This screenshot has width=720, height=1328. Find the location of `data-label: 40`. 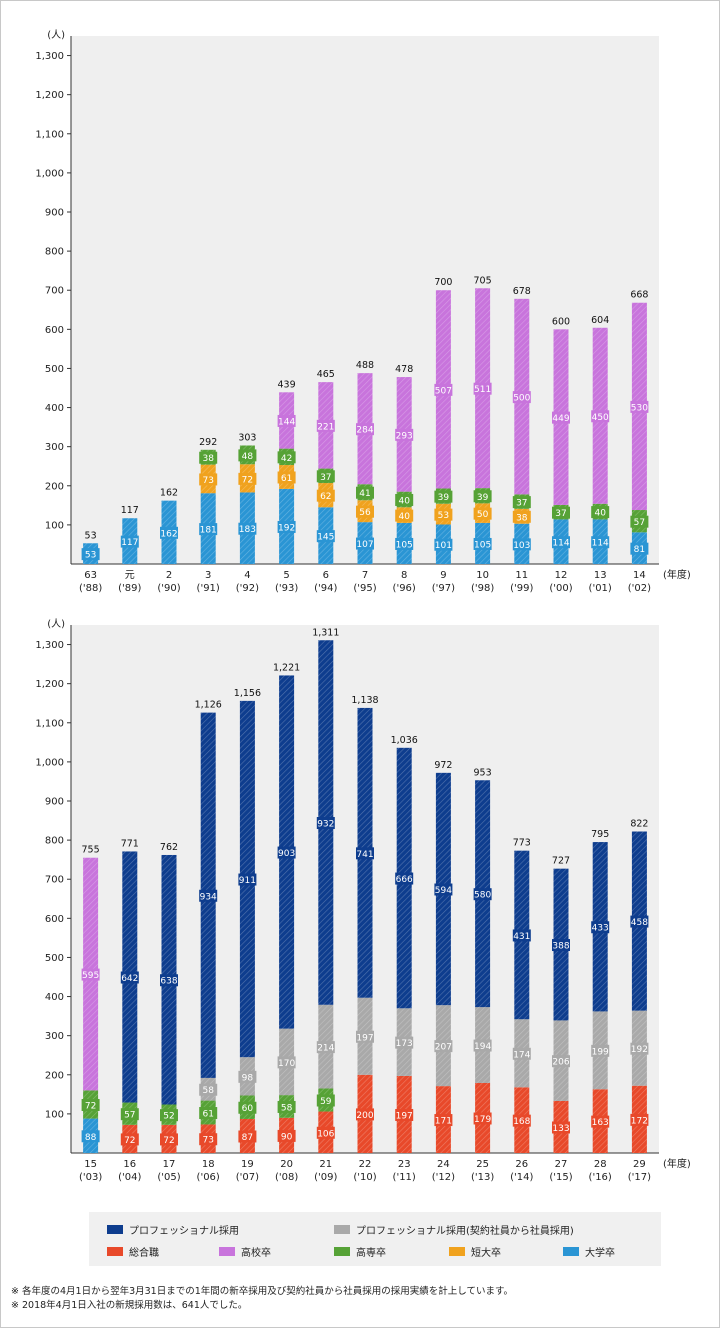

data-label: 40 is located at coordinates (404, 501).